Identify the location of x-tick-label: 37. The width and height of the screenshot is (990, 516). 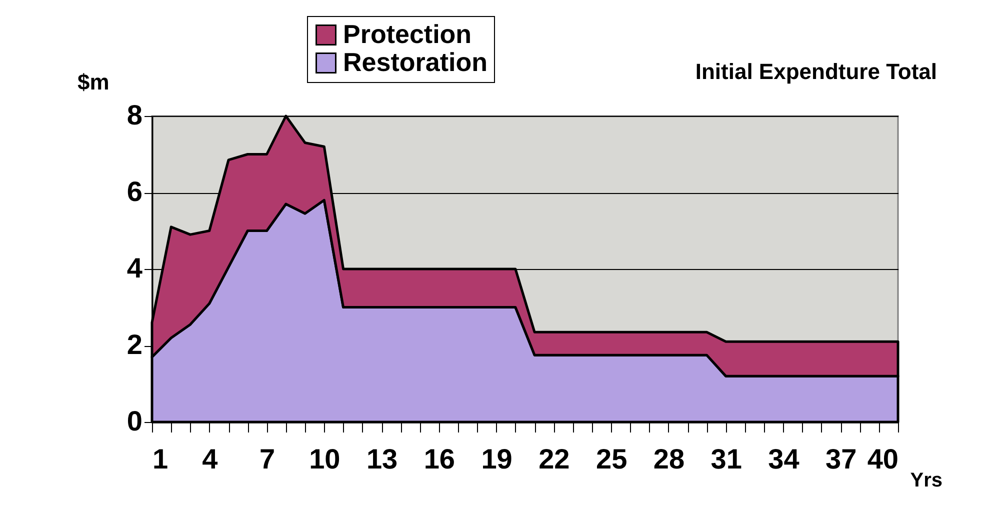
(841, 459).